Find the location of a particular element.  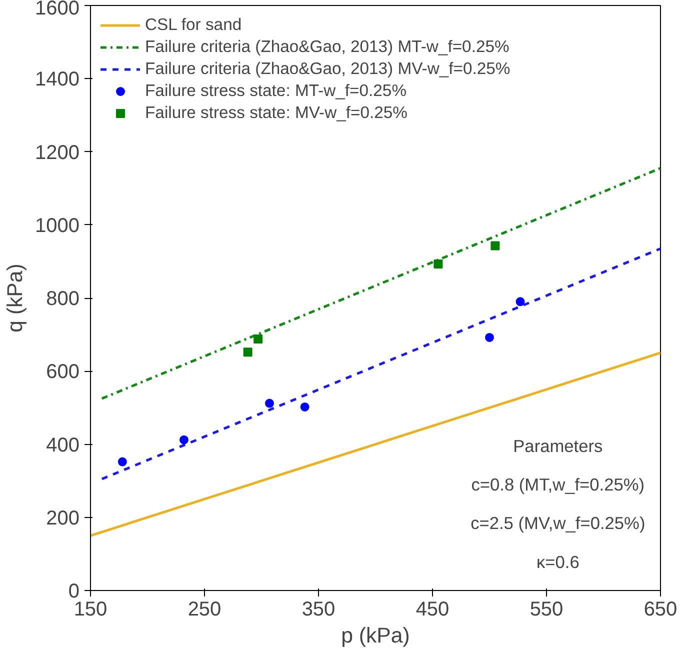

legend-label: CSL for sand is located at coordinates (193, 25).